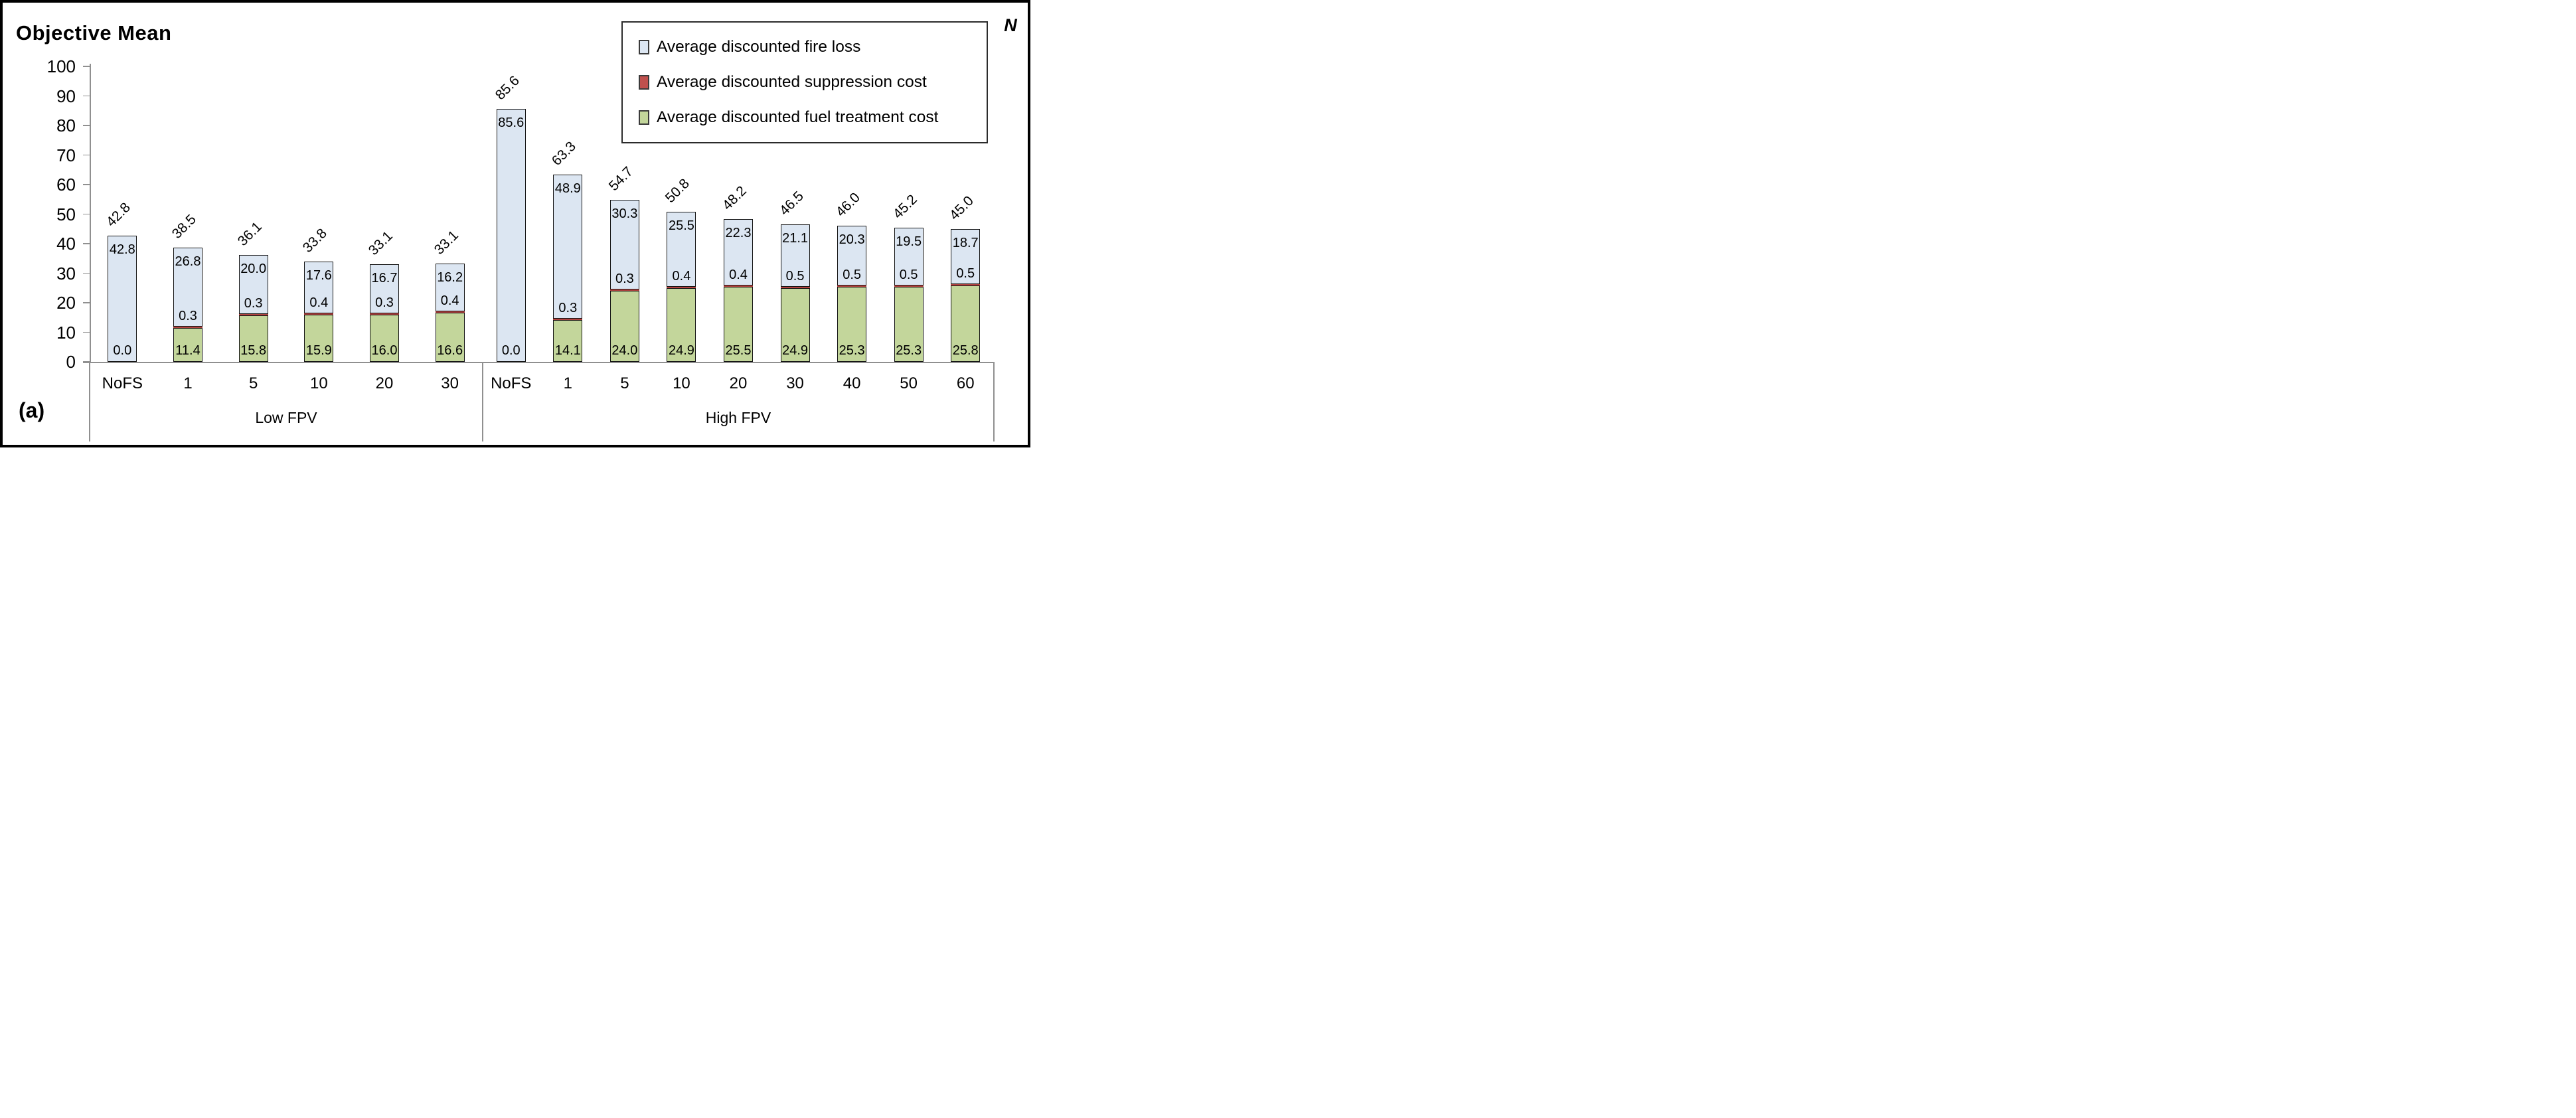 The image size is (2576, 1118). What do you see at coordinates (384, 351) in the screenshot?
I see `fuel-treatment-value-label: 16.0` at bounding box center [384, 351].